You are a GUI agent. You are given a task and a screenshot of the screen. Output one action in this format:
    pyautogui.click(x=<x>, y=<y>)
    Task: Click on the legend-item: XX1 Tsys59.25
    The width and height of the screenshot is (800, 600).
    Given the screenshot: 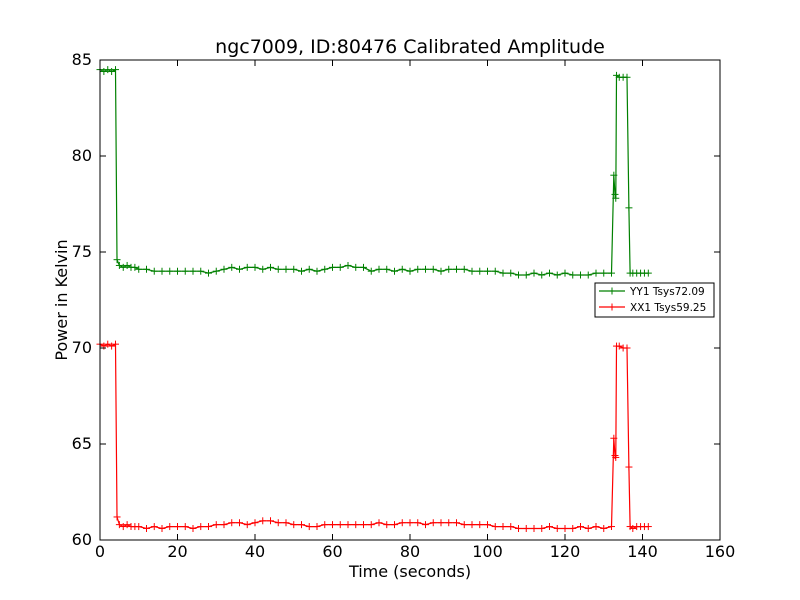 What is the action you would take?
    pyautogui.click(x=652, y=308)
    